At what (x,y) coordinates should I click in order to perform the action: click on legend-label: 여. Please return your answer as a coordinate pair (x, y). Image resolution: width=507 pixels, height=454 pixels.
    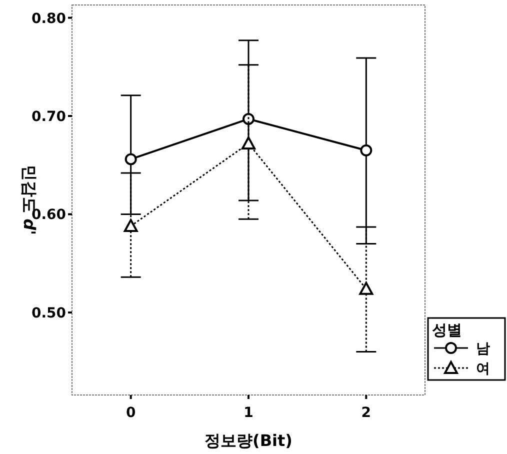
    Looking at the image, I should click on (483, 369).